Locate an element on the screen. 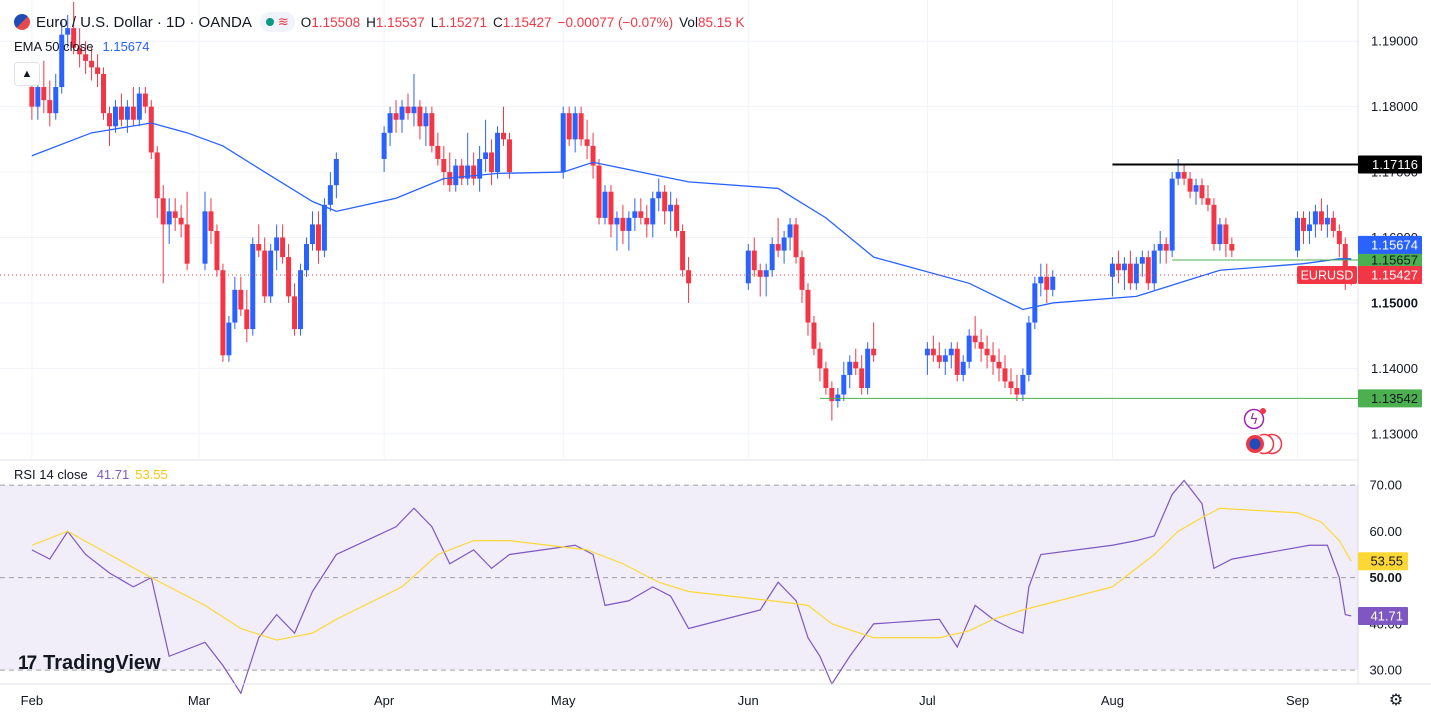  rsi-label: RSI 14 close is located at coordinates (51, 474).